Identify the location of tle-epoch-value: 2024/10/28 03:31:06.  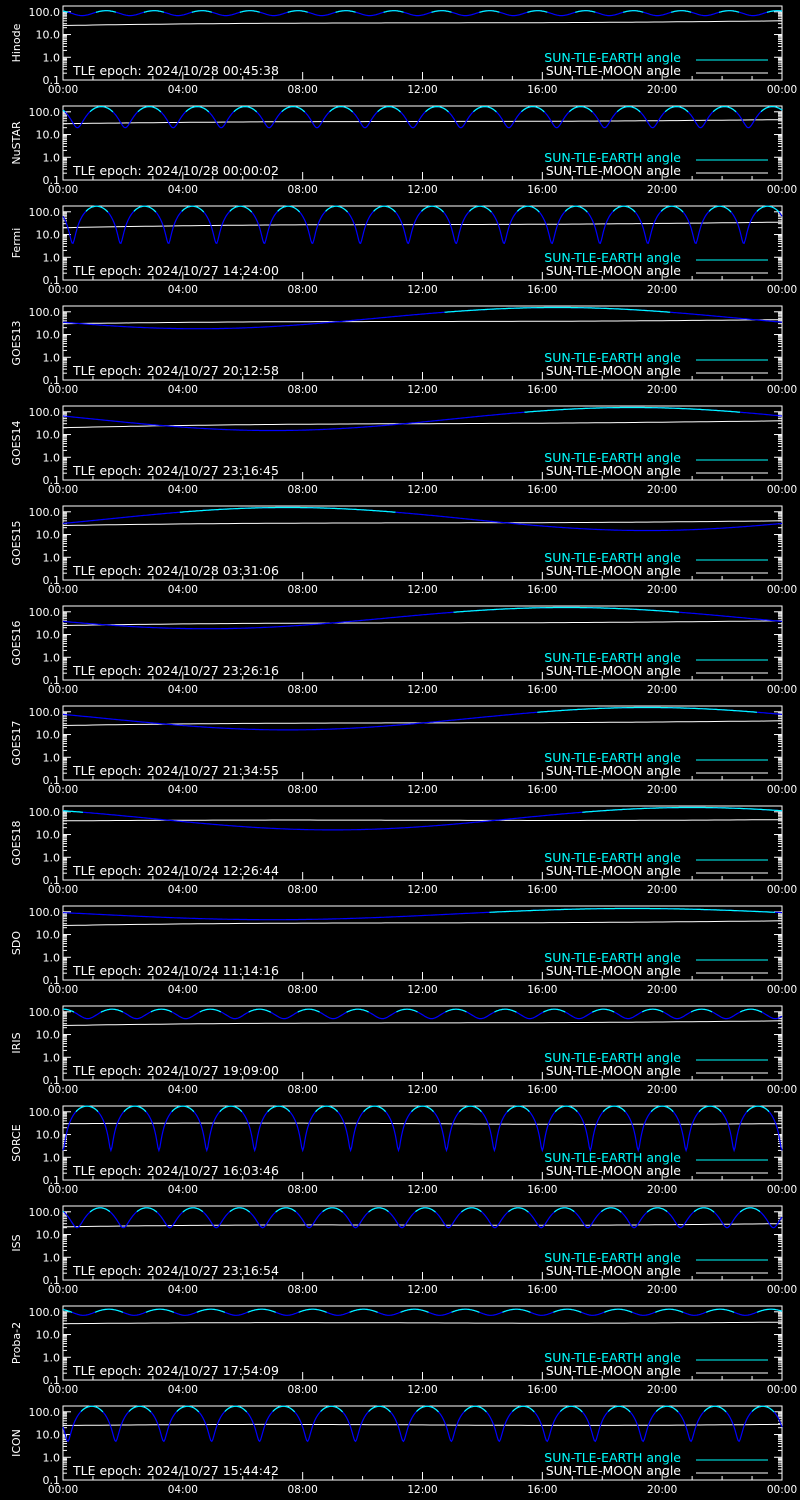
(213, 570).